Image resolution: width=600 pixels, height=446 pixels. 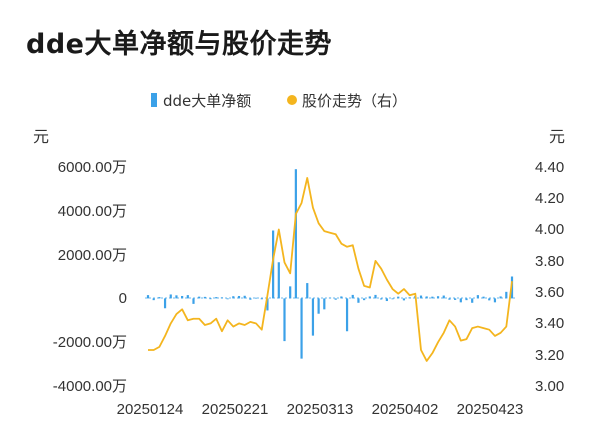 I want to click on legend-swatch-bars, so click(x=154, y=100).